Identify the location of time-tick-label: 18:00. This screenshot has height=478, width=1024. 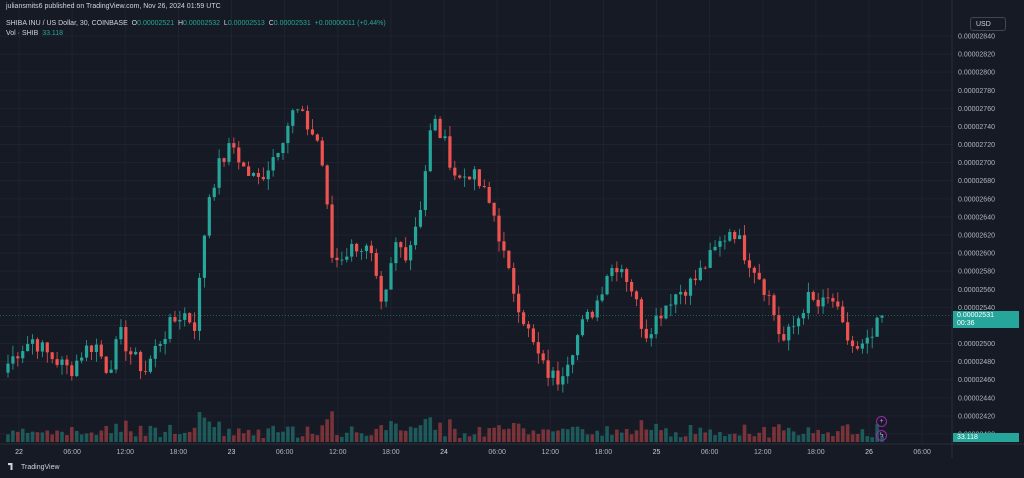
(391, 452).